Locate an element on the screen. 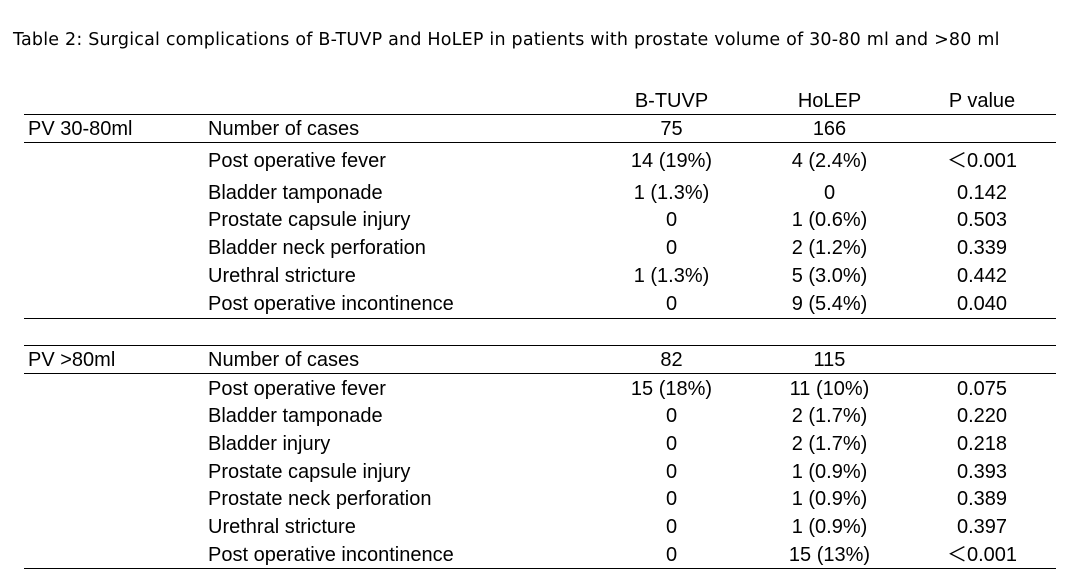 The height and width of the screenshot is (581, 1080). p-value: 0.339 is located at coordinates (982, 248).